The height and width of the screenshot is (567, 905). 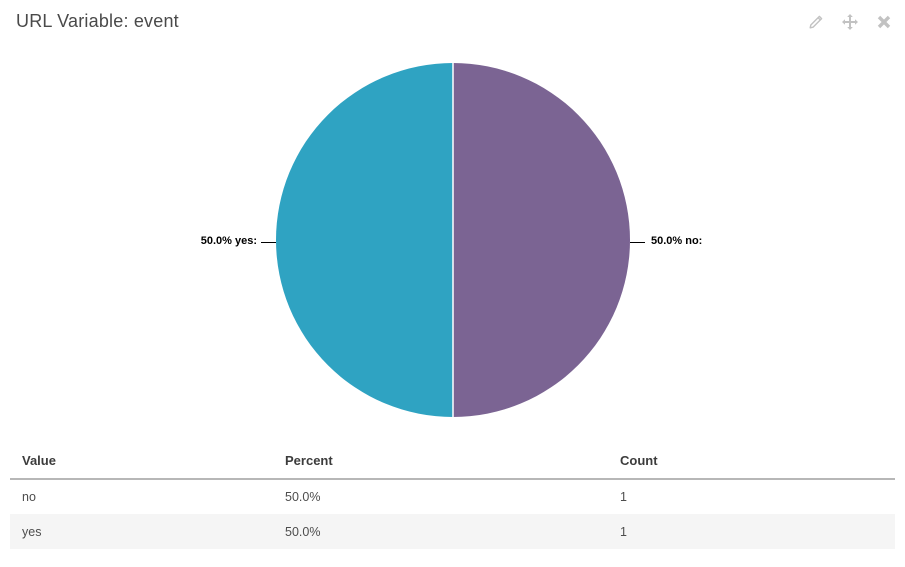 What do you see at coordinates (637, 242) in the screenshot?
I see `callout-line-no` at bounding box center [637, 242].